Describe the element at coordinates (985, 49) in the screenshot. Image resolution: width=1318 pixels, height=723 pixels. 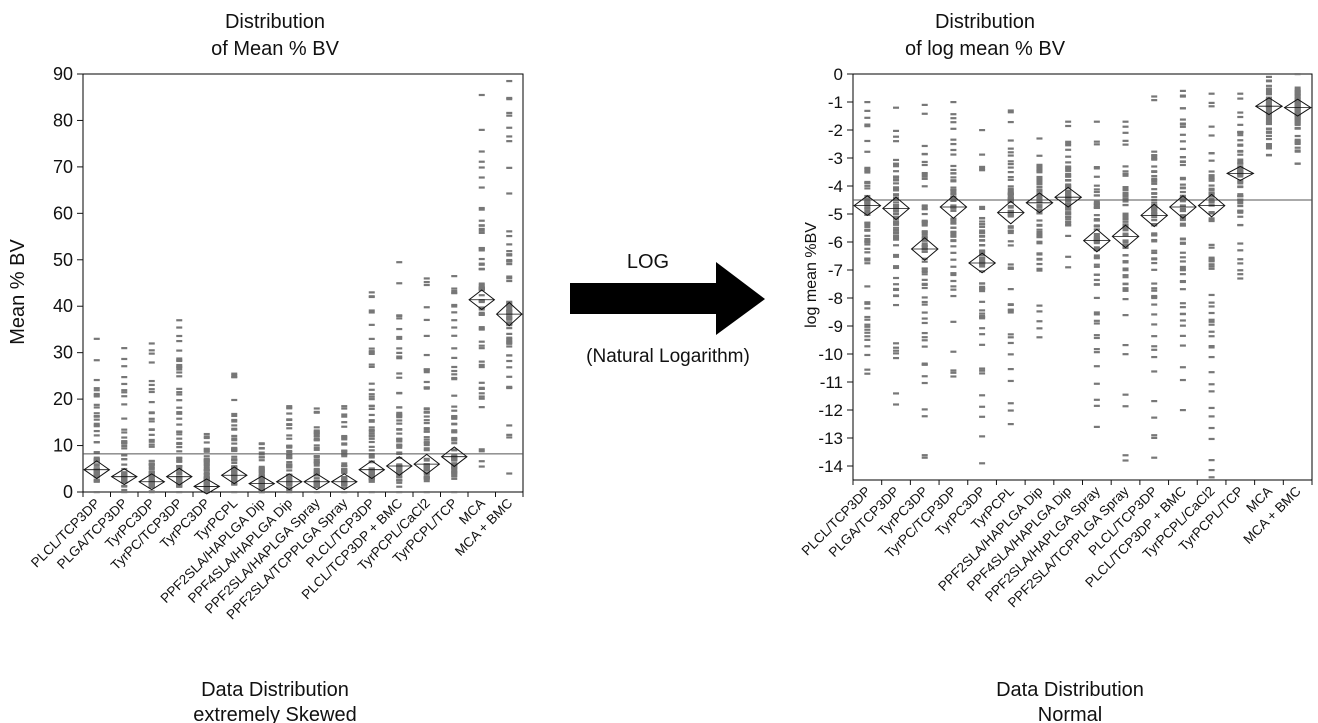
I see `right-title-line2: of log mean % BV` at that location.